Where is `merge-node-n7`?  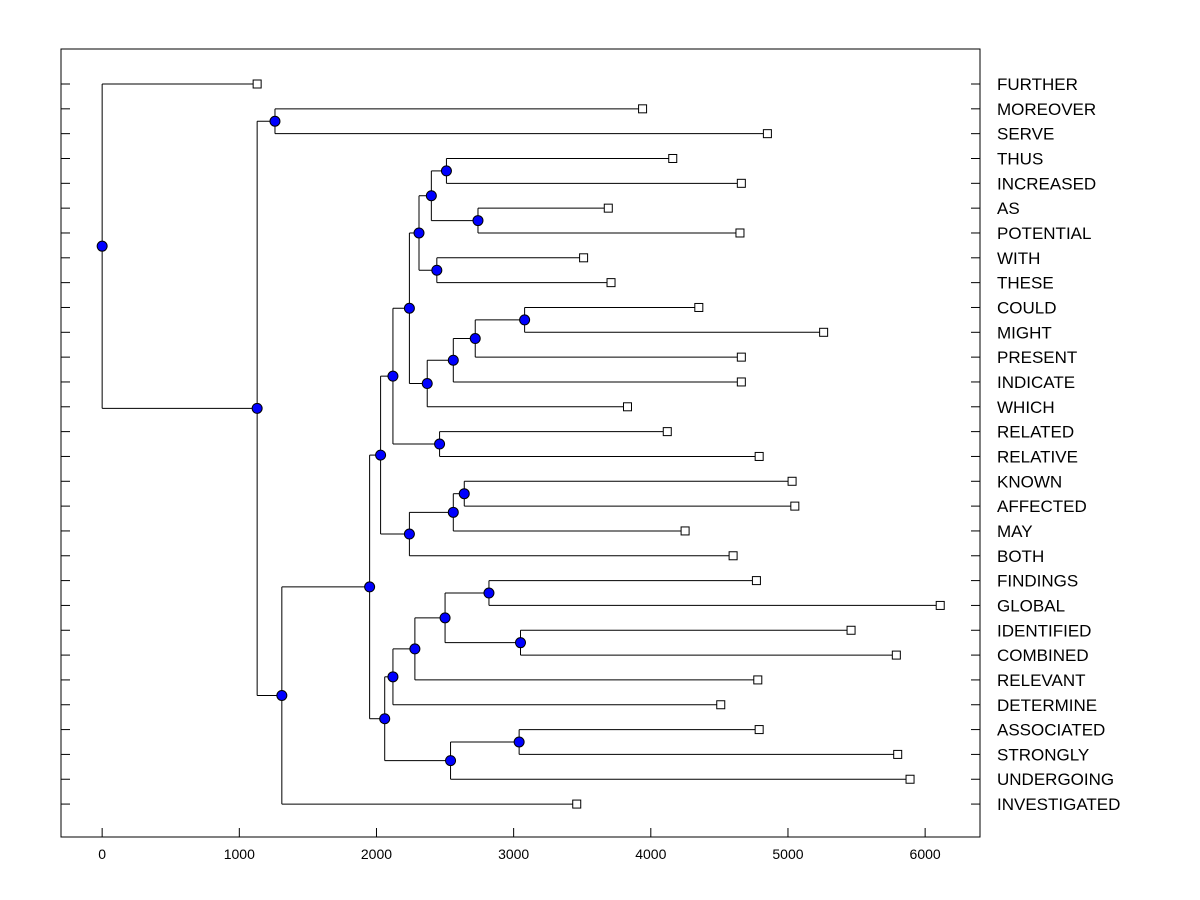
merge-node-n7 is located at coordinates (525, 320).